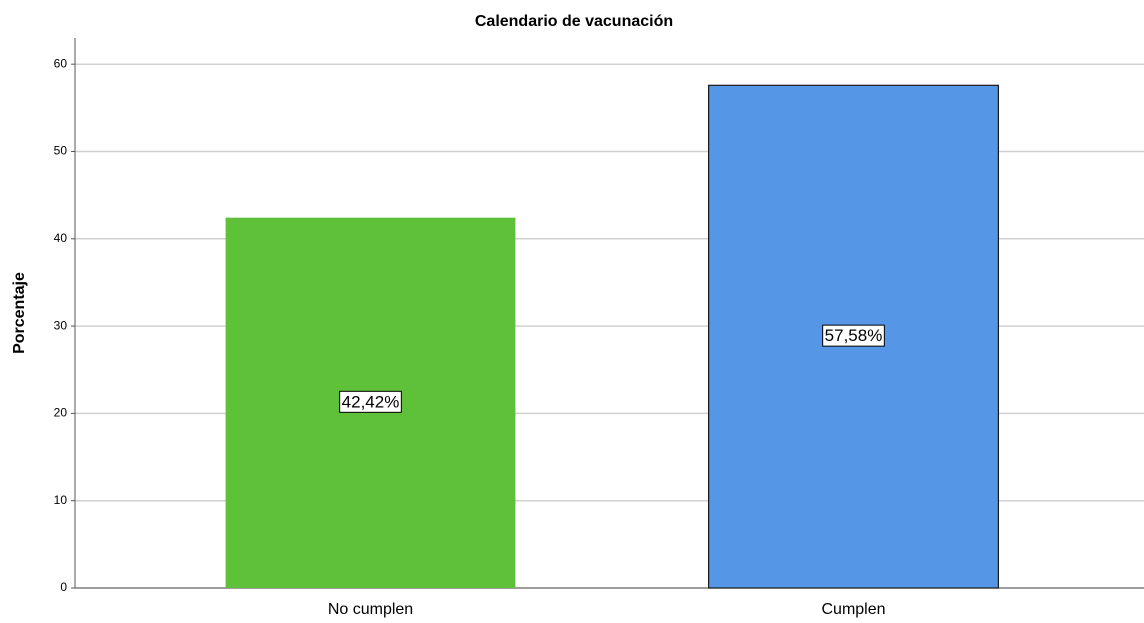  I want to click on chart-title: Calendario de vacunación, so click(574, 21).